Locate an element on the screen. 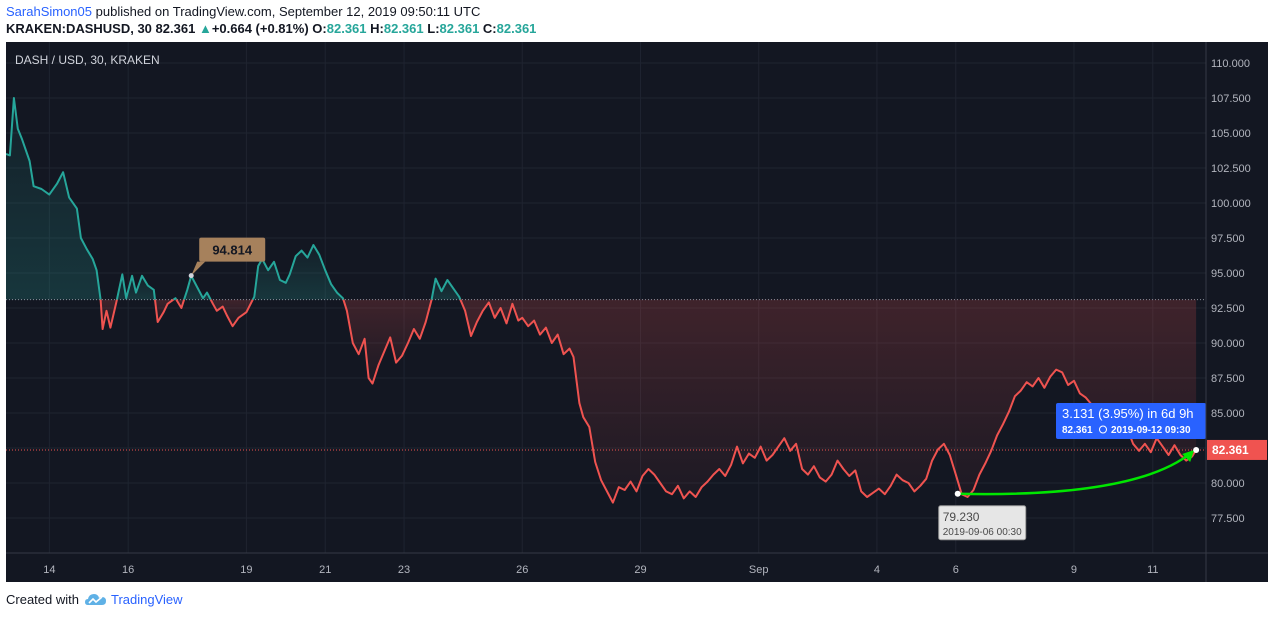 Image resolution: width=1274 pixels, height=618 pixels. price-tick-label: 105.000 is located at coordinates (1231, 134).